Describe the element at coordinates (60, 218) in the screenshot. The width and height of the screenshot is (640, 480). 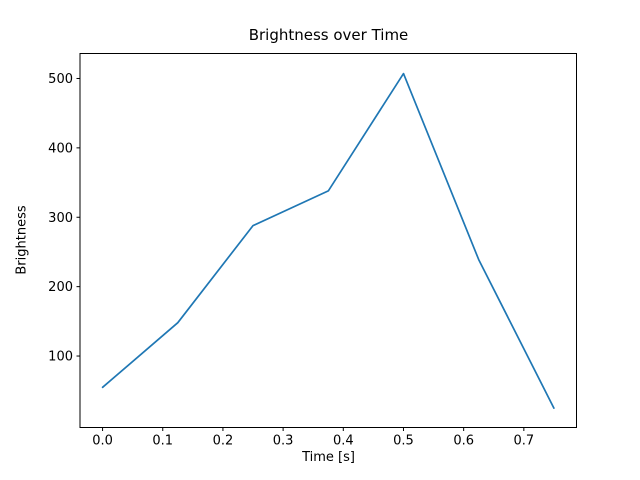
I see `y-tick-label: 300` at that location.